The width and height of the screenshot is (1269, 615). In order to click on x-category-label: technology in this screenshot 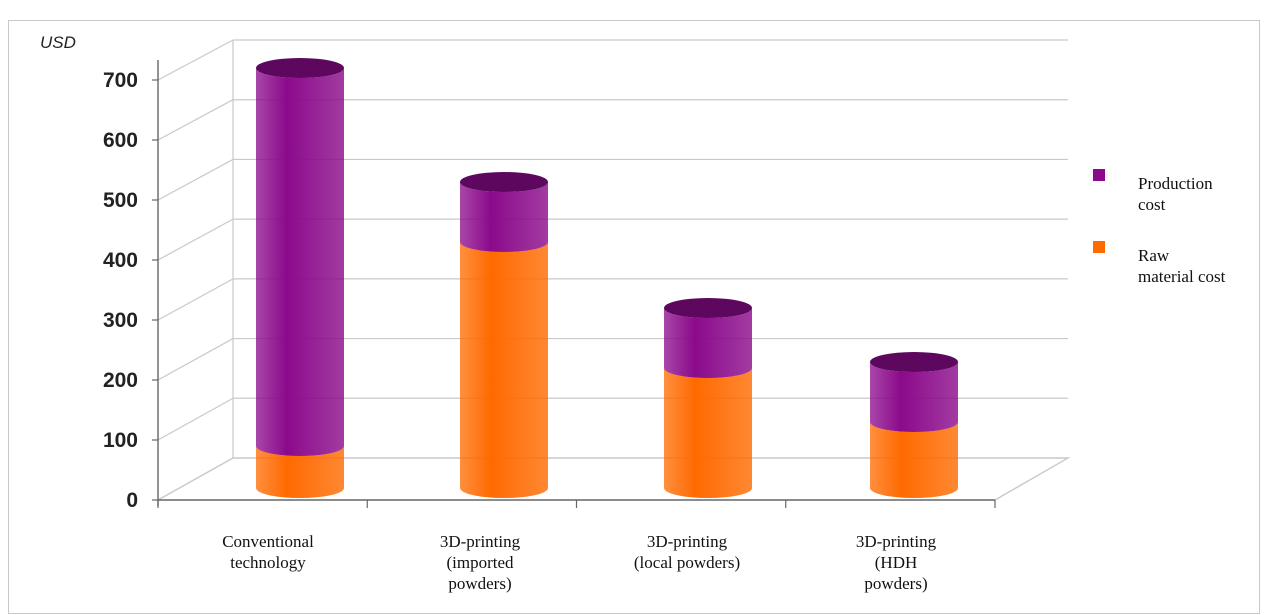, I will do `click(268, 562)`.